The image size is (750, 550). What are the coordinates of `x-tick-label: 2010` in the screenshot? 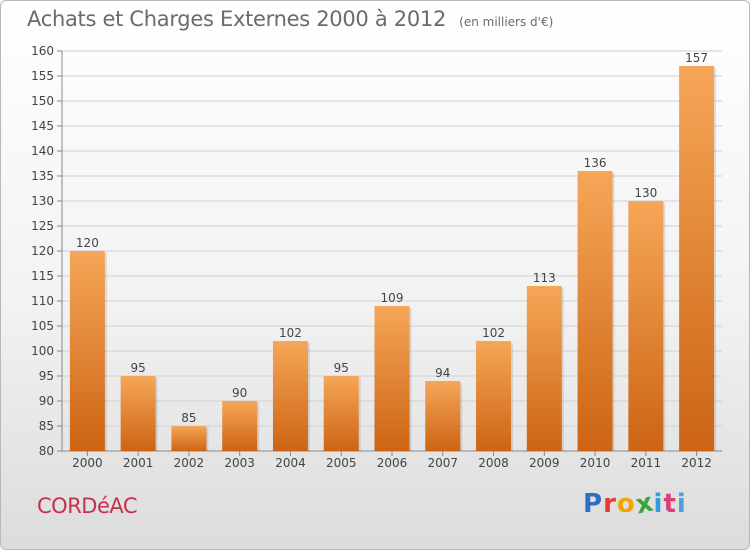 It's located at (595, 463).